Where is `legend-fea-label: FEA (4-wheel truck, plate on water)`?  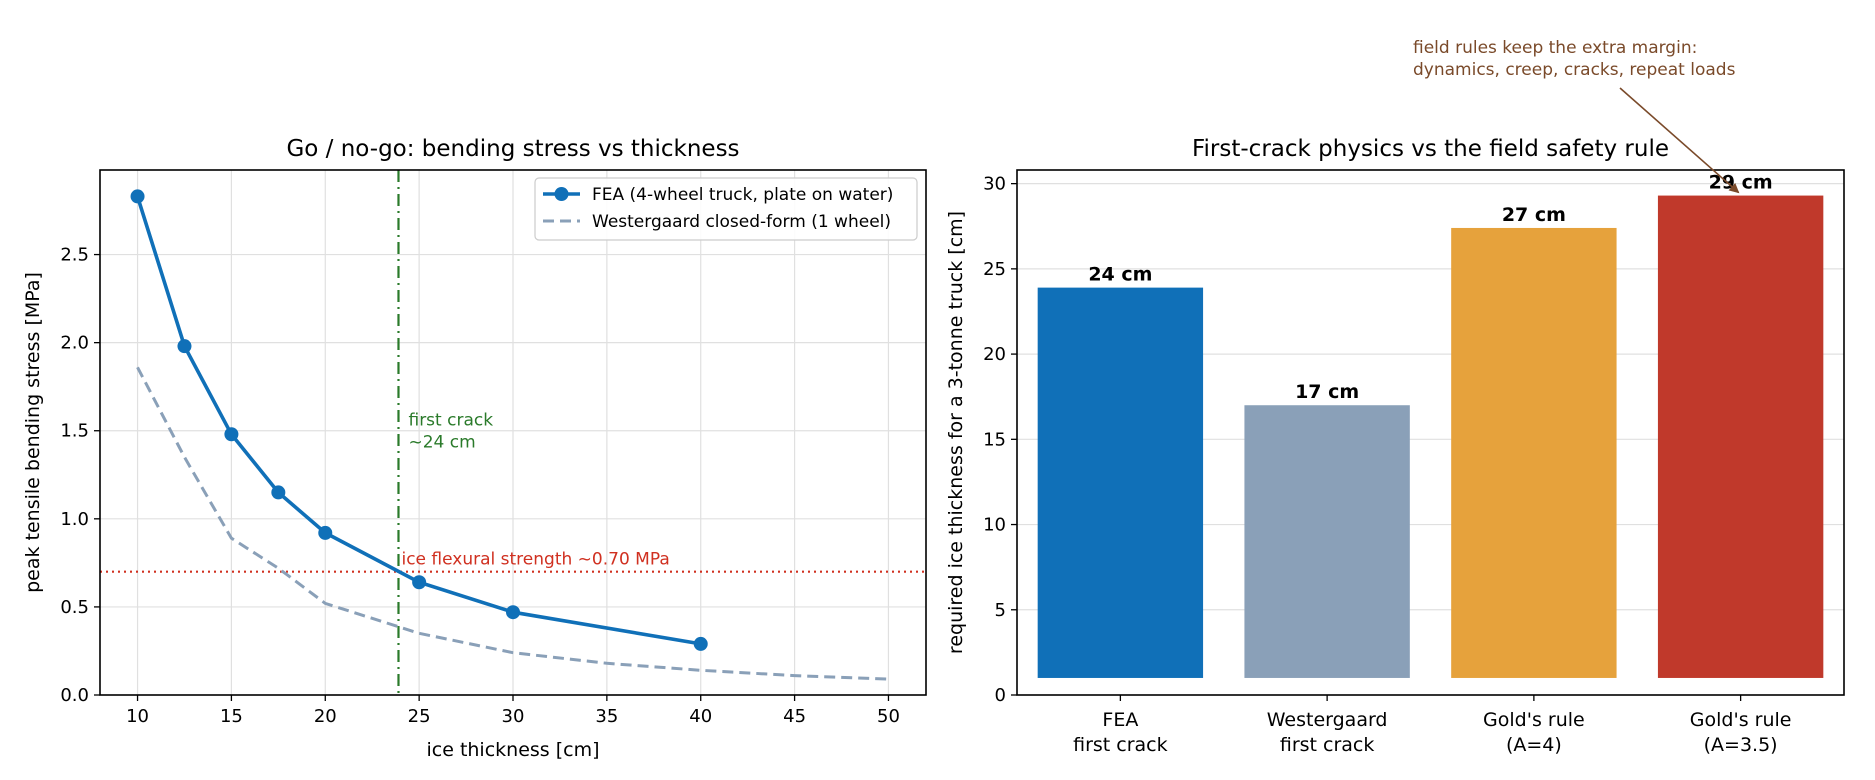 legend-fea-label: FEA (4-wheel truck, plate on water) is located at coordinates (742, 195).